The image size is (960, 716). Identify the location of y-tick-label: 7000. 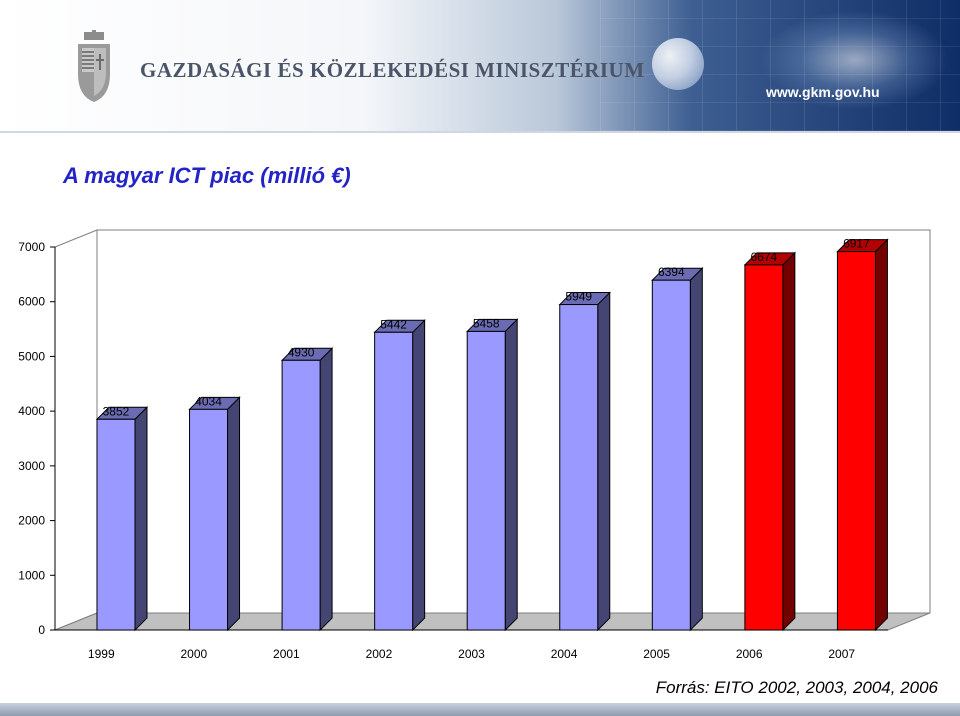
(31, 247).